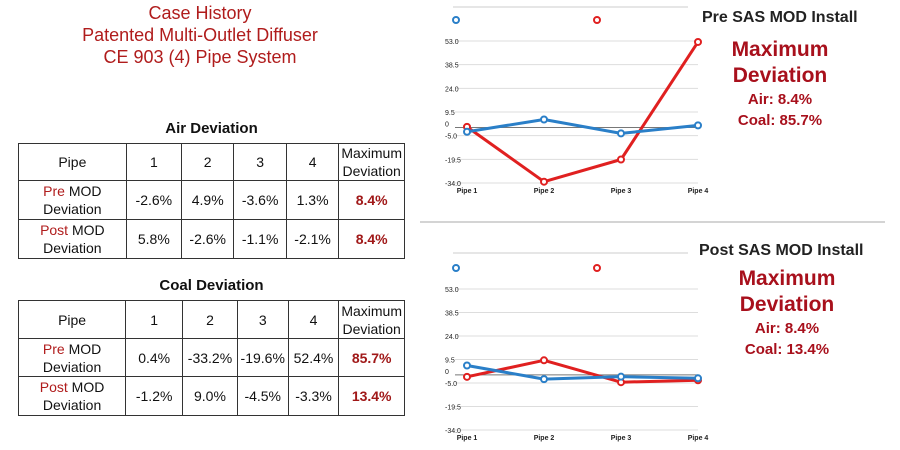  I want to click on max-cell: 13.4%, so click(371, 396).